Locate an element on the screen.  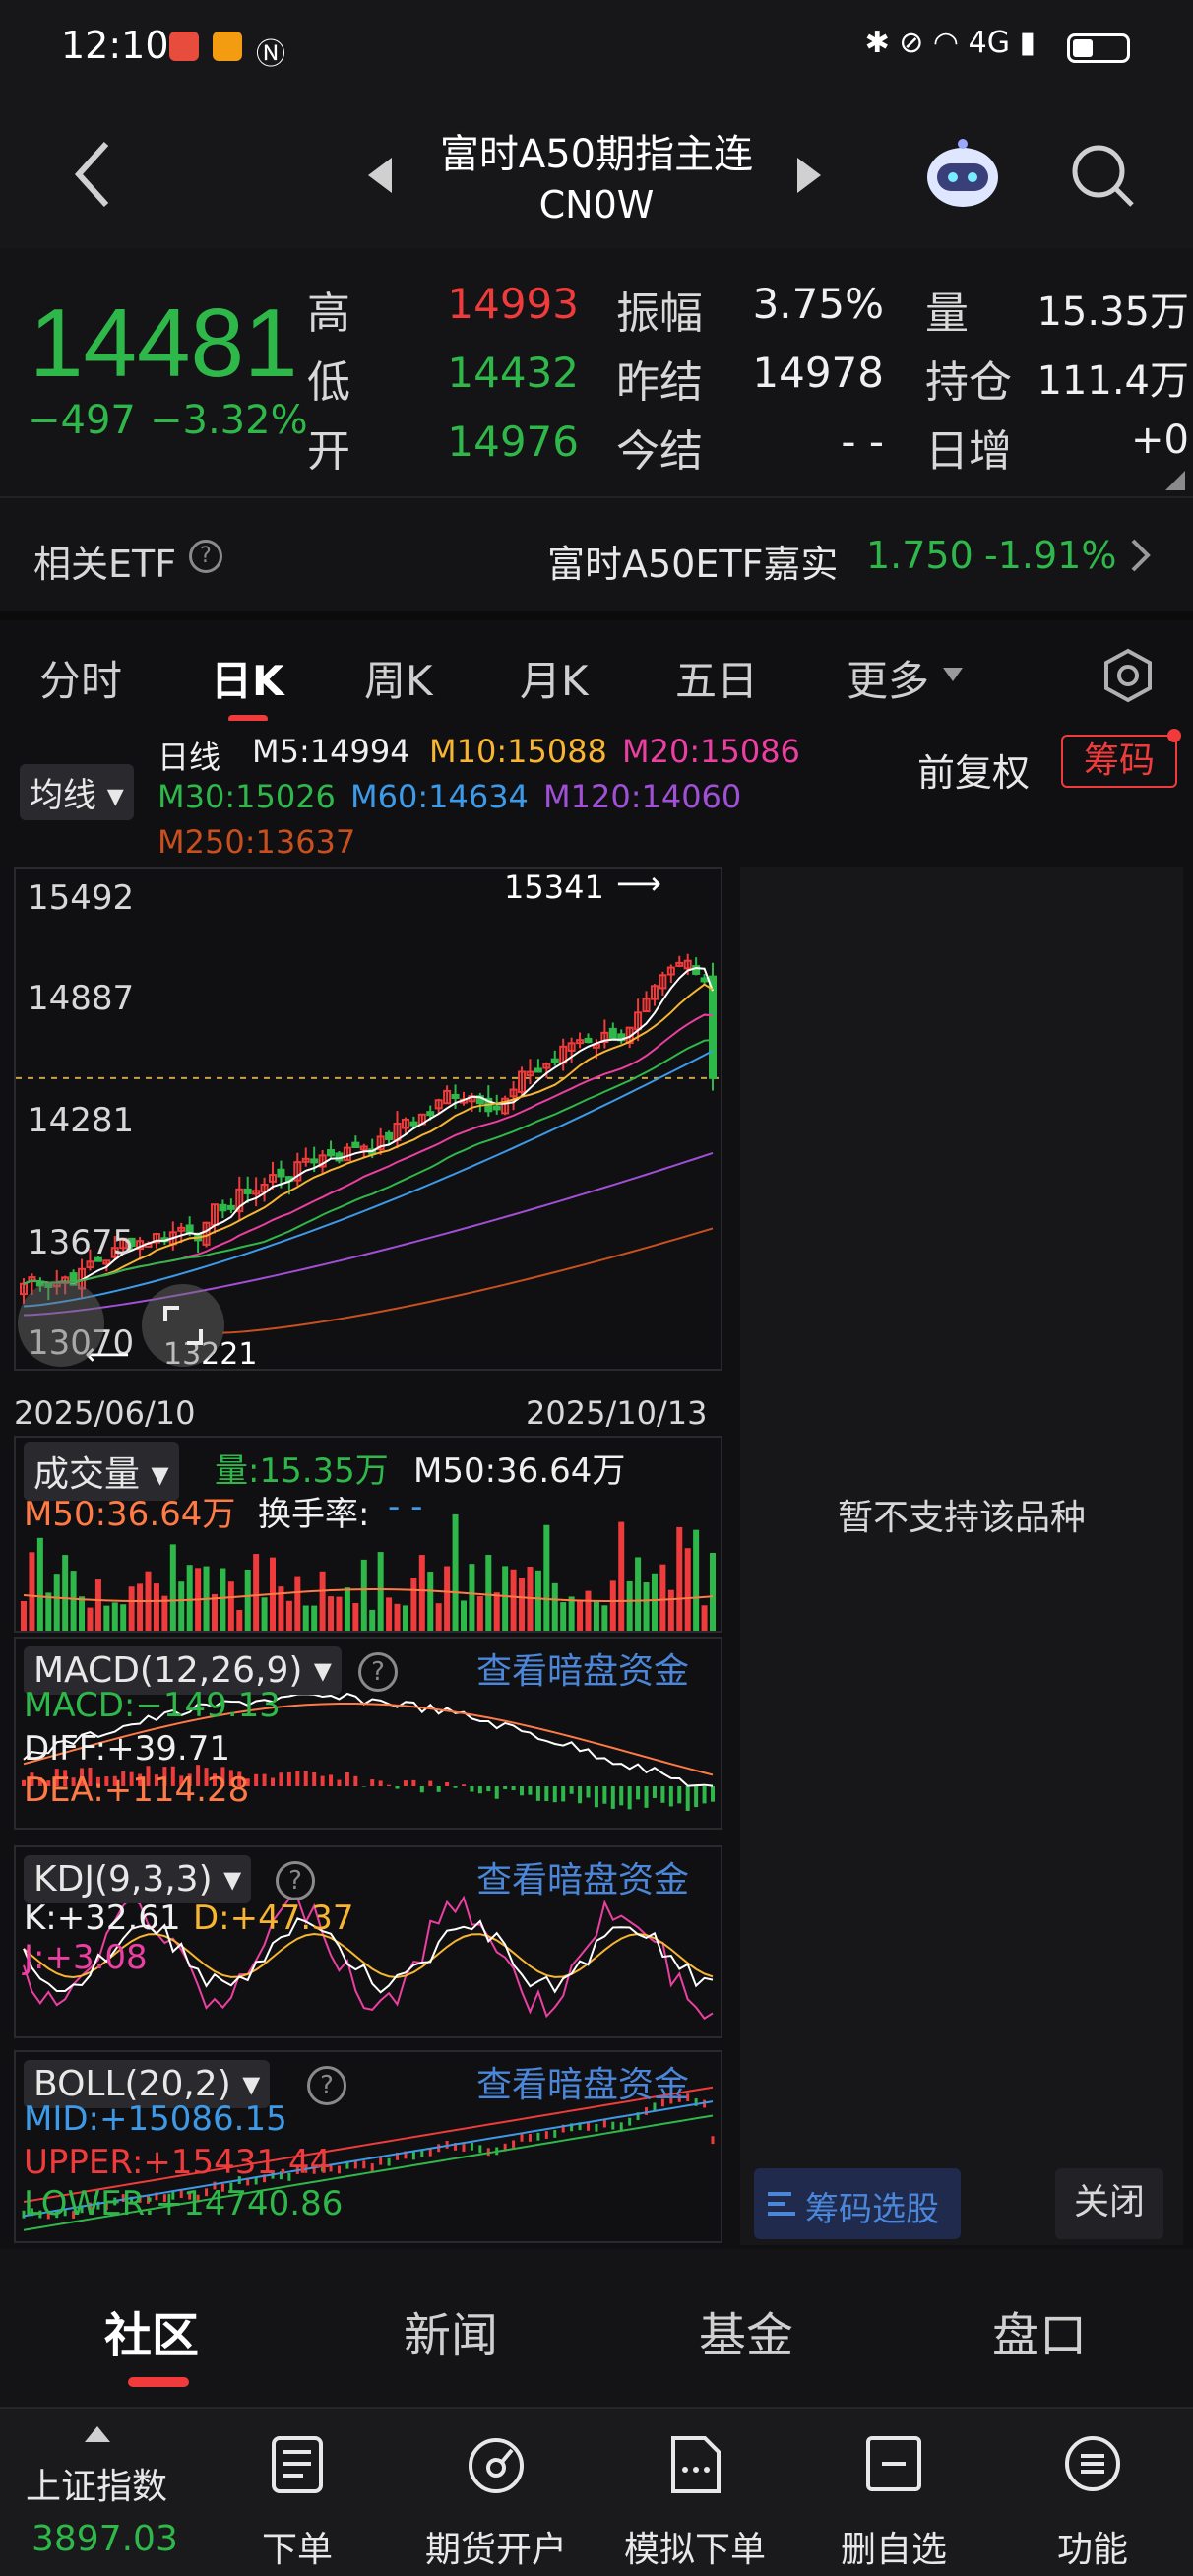
kdj-selector-label: KDJ(9,3,3) is located at coordinates (123, 1879).